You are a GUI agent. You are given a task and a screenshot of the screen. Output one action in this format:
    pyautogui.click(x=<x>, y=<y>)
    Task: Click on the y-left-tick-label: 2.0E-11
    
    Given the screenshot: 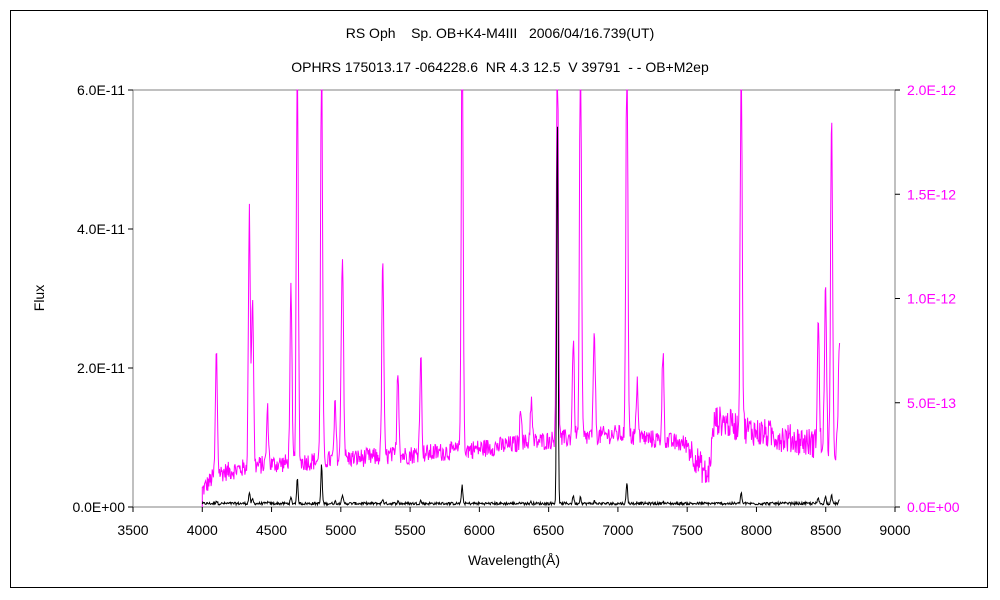 What is the action you would take?
    pyautogui.click(x=101, y=368)
    